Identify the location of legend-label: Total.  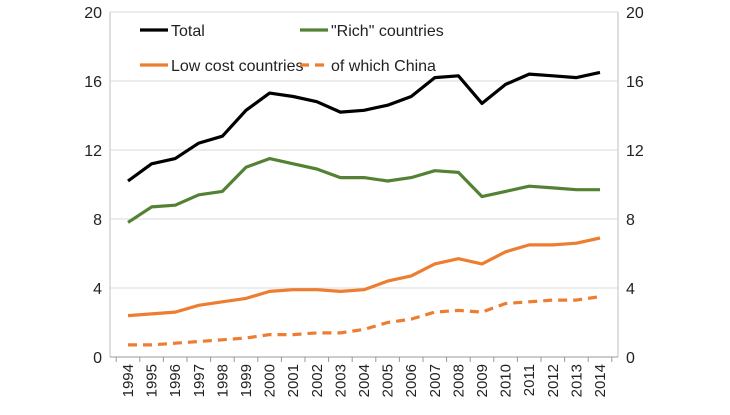
(188, 31).